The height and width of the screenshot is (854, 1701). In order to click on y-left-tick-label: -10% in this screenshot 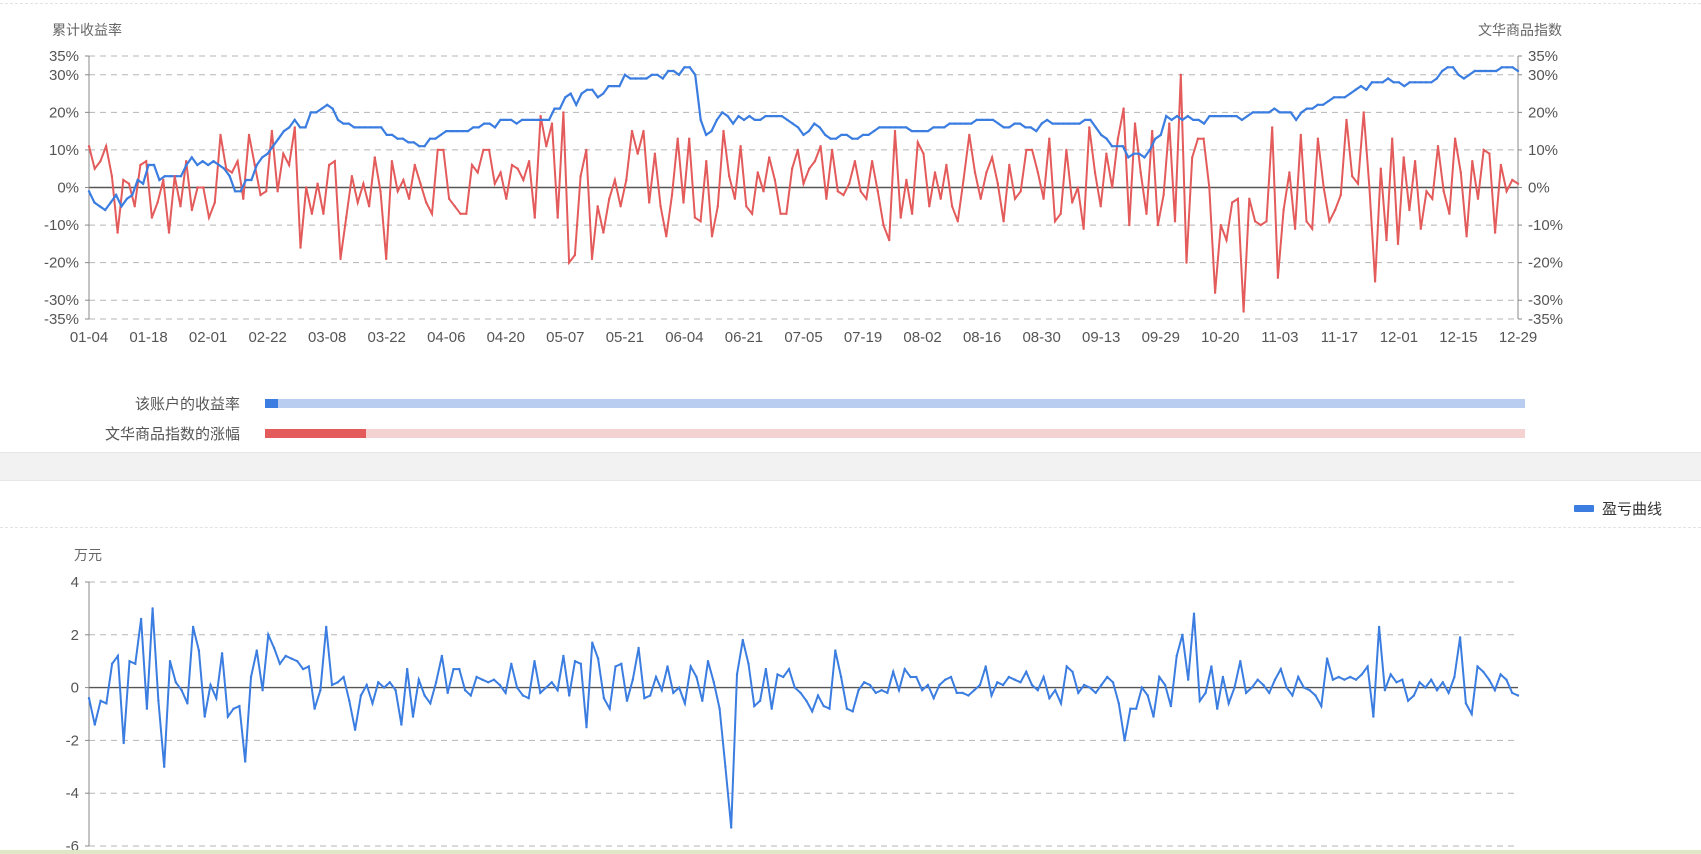, I will do `click(61, 225)`.